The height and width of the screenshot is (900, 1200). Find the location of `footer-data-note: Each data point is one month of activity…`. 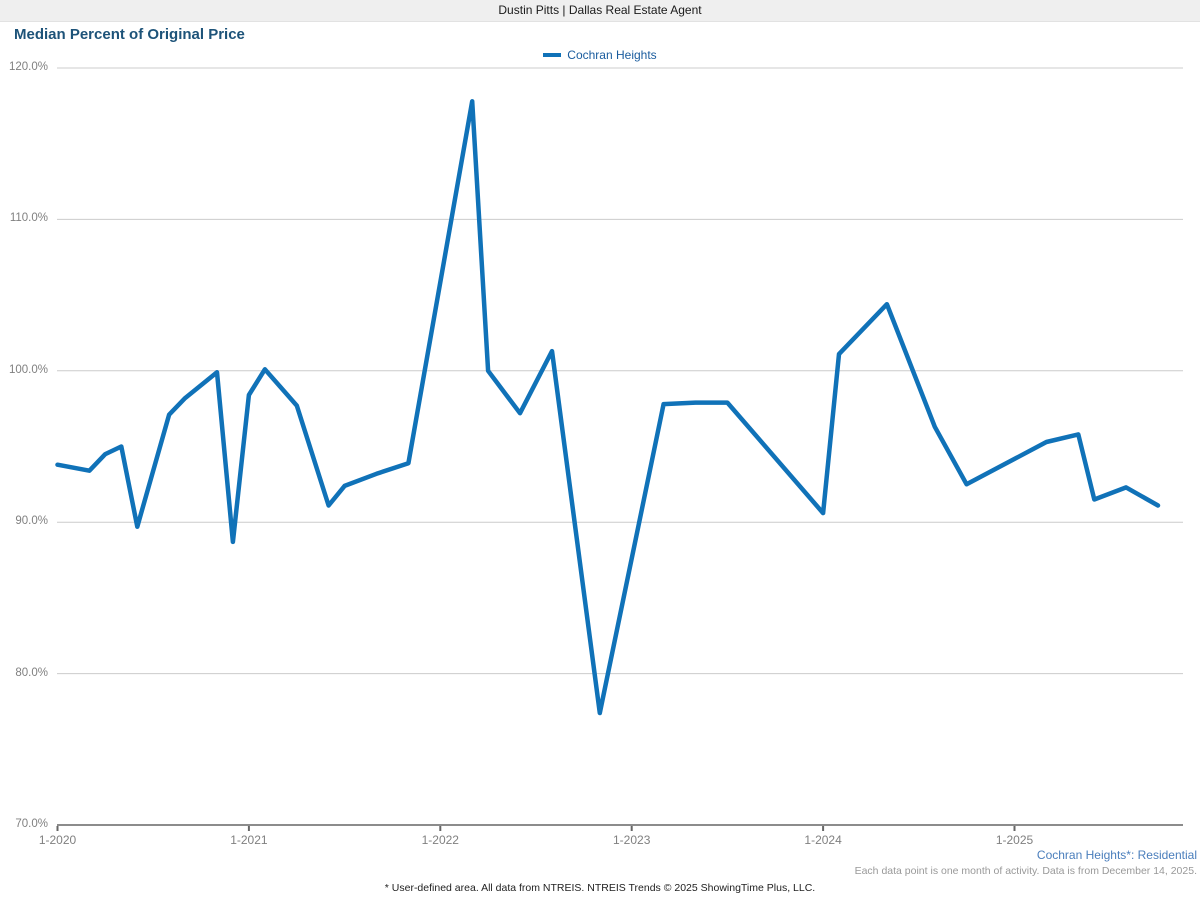

footer-data-note: Each data point is one month of activity… is located at coordinates (1025, 871).